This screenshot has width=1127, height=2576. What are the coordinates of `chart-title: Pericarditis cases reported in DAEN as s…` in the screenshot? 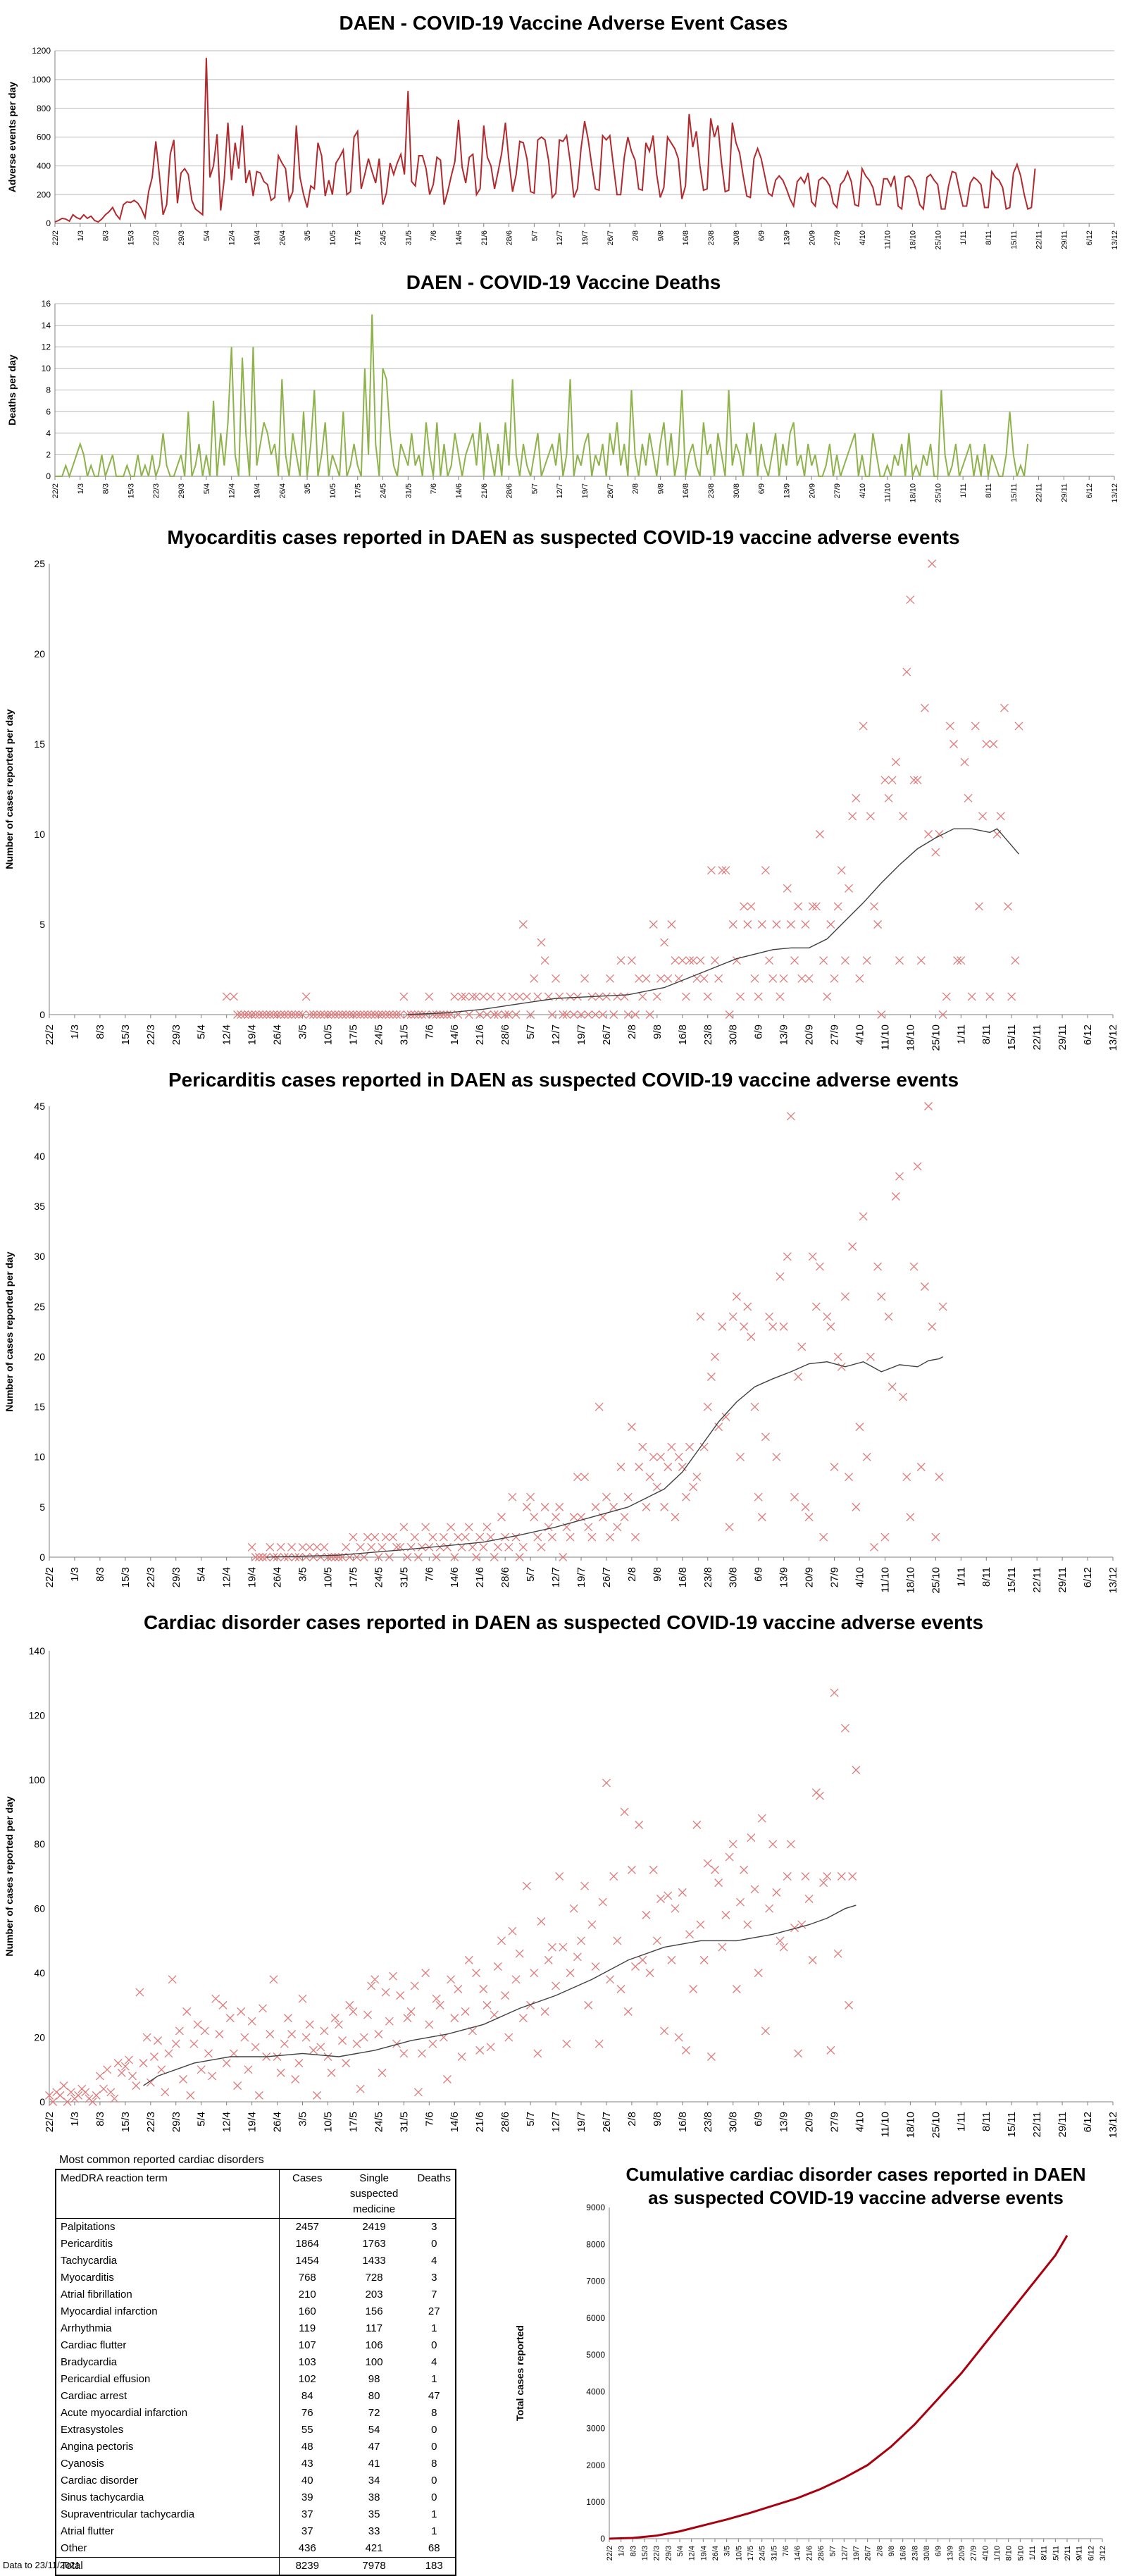 It's located at (563, 1080).